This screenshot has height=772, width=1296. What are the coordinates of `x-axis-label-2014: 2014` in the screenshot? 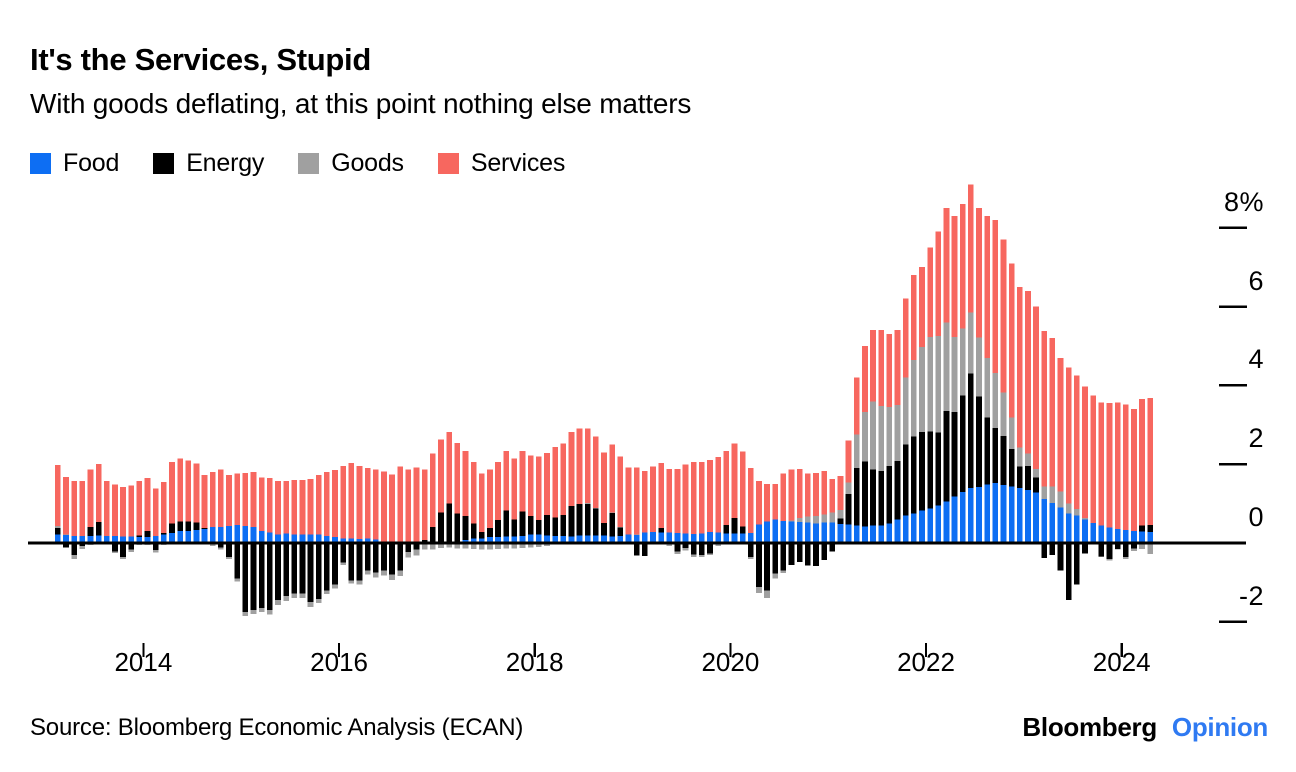 It's located at (143, 662).